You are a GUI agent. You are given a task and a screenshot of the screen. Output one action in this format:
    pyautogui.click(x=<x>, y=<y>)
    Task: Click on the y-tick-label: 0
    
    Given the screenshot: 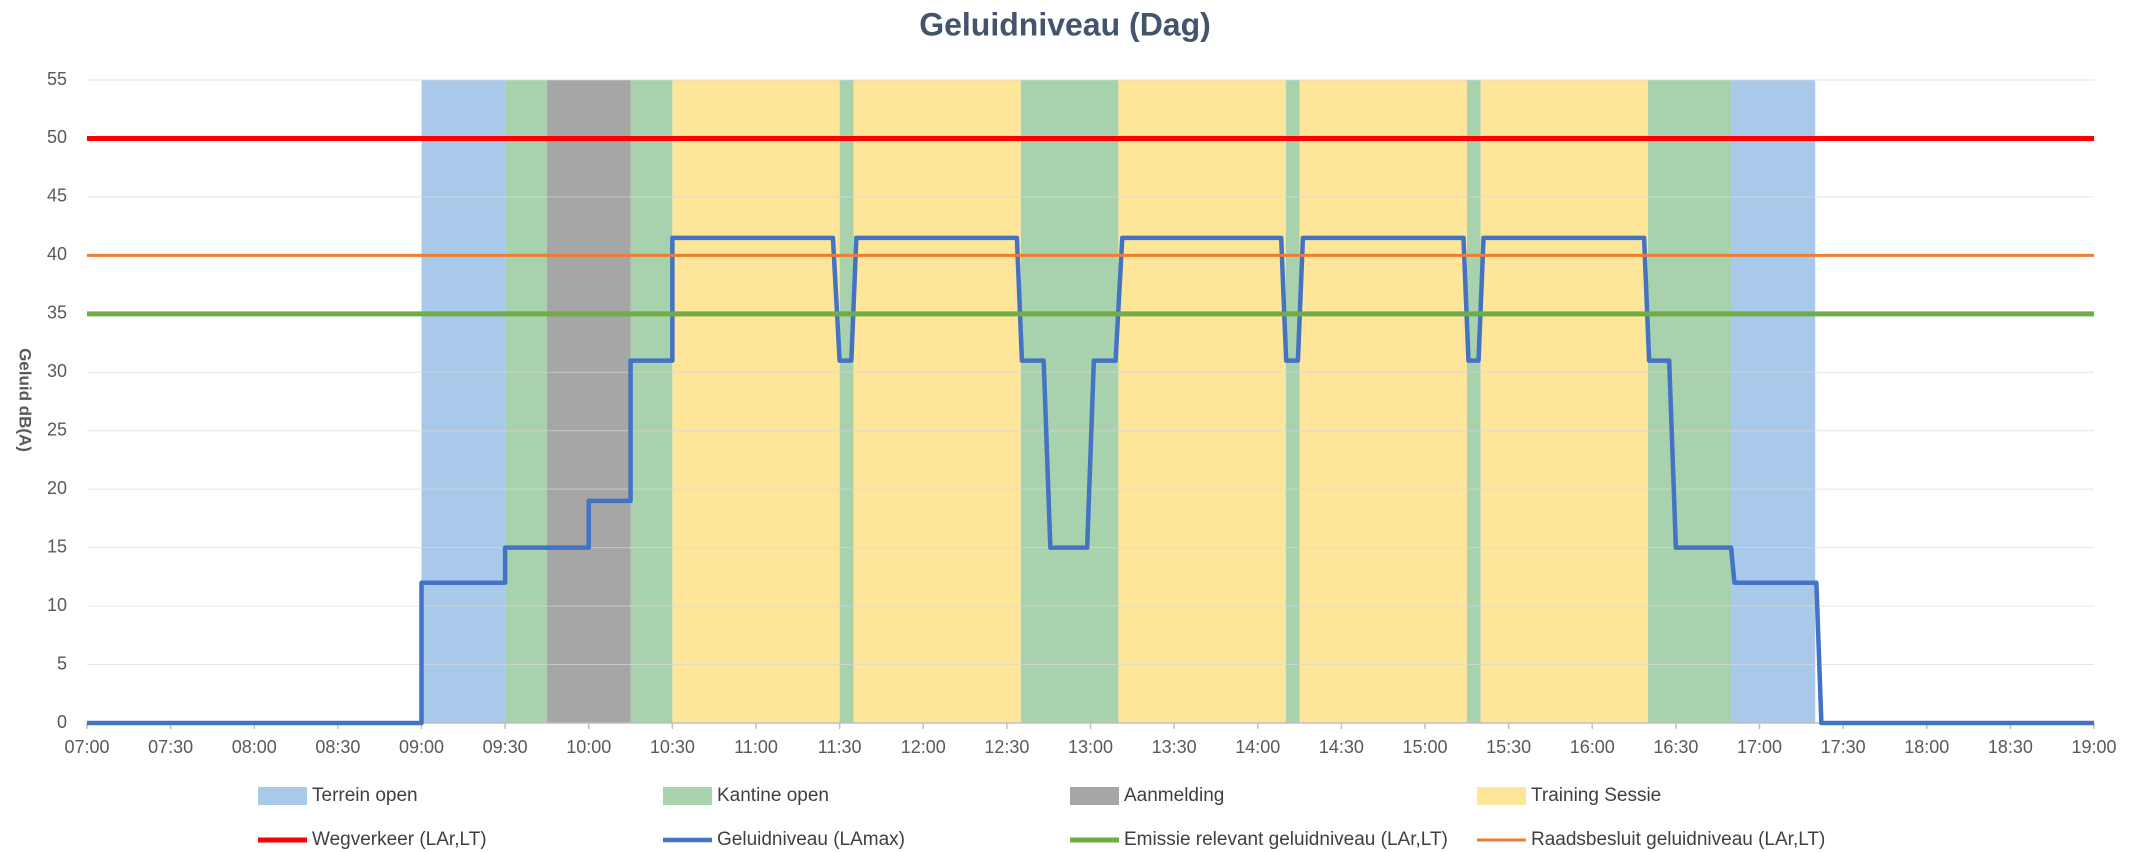 What is the action you would take?
    pyautogui.click(x=62, y=722)
    